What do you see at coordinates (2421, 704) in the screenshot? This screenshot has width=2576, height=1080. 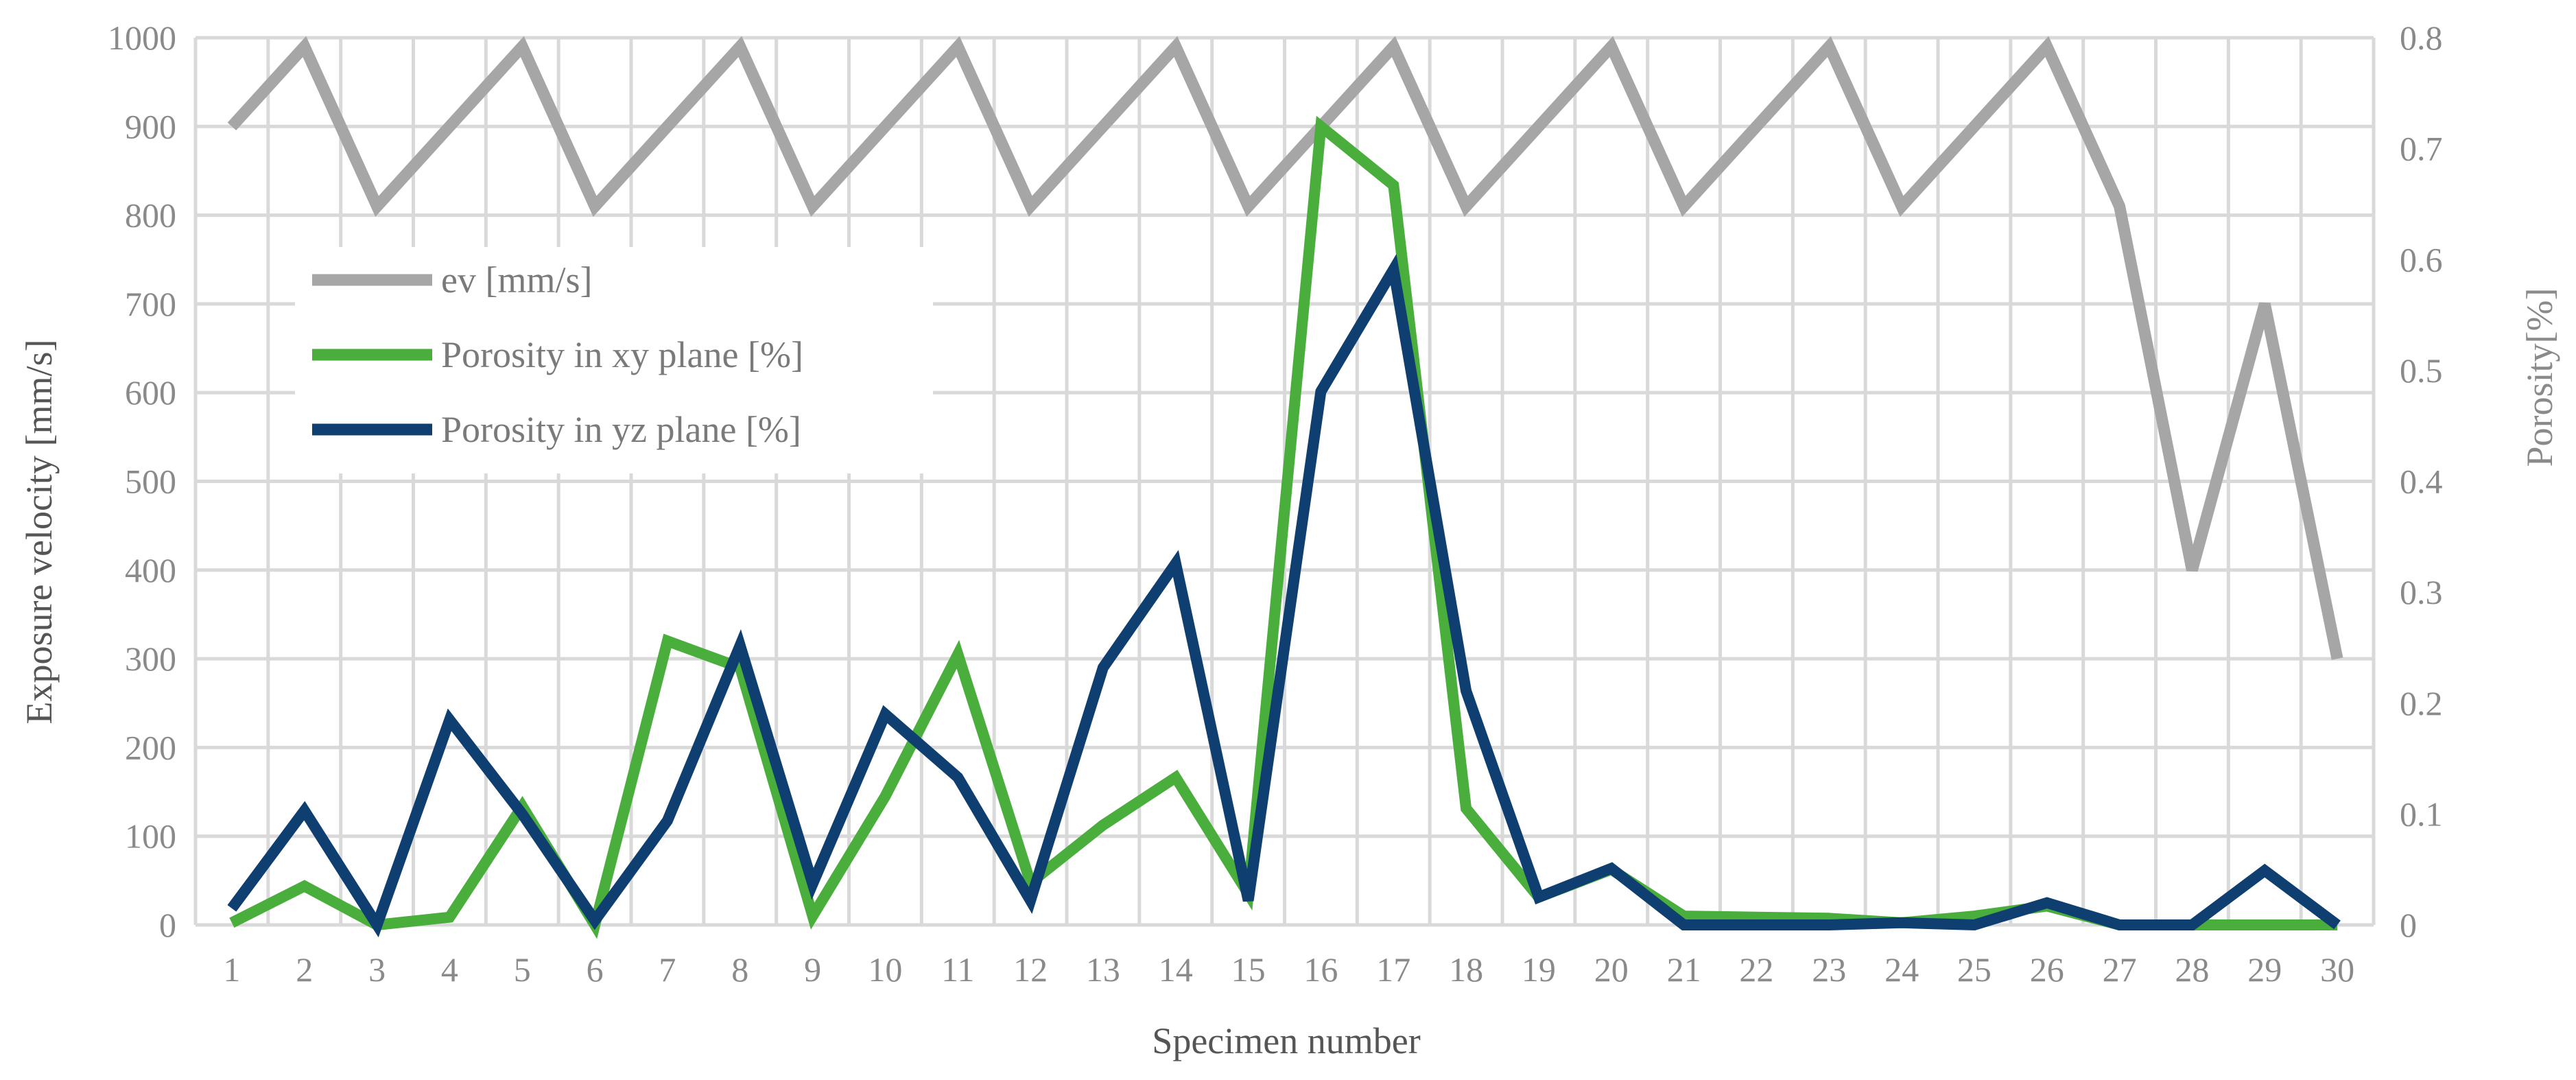 I see `right-tick-label: 0.2` at bounding box center [2421, 704].